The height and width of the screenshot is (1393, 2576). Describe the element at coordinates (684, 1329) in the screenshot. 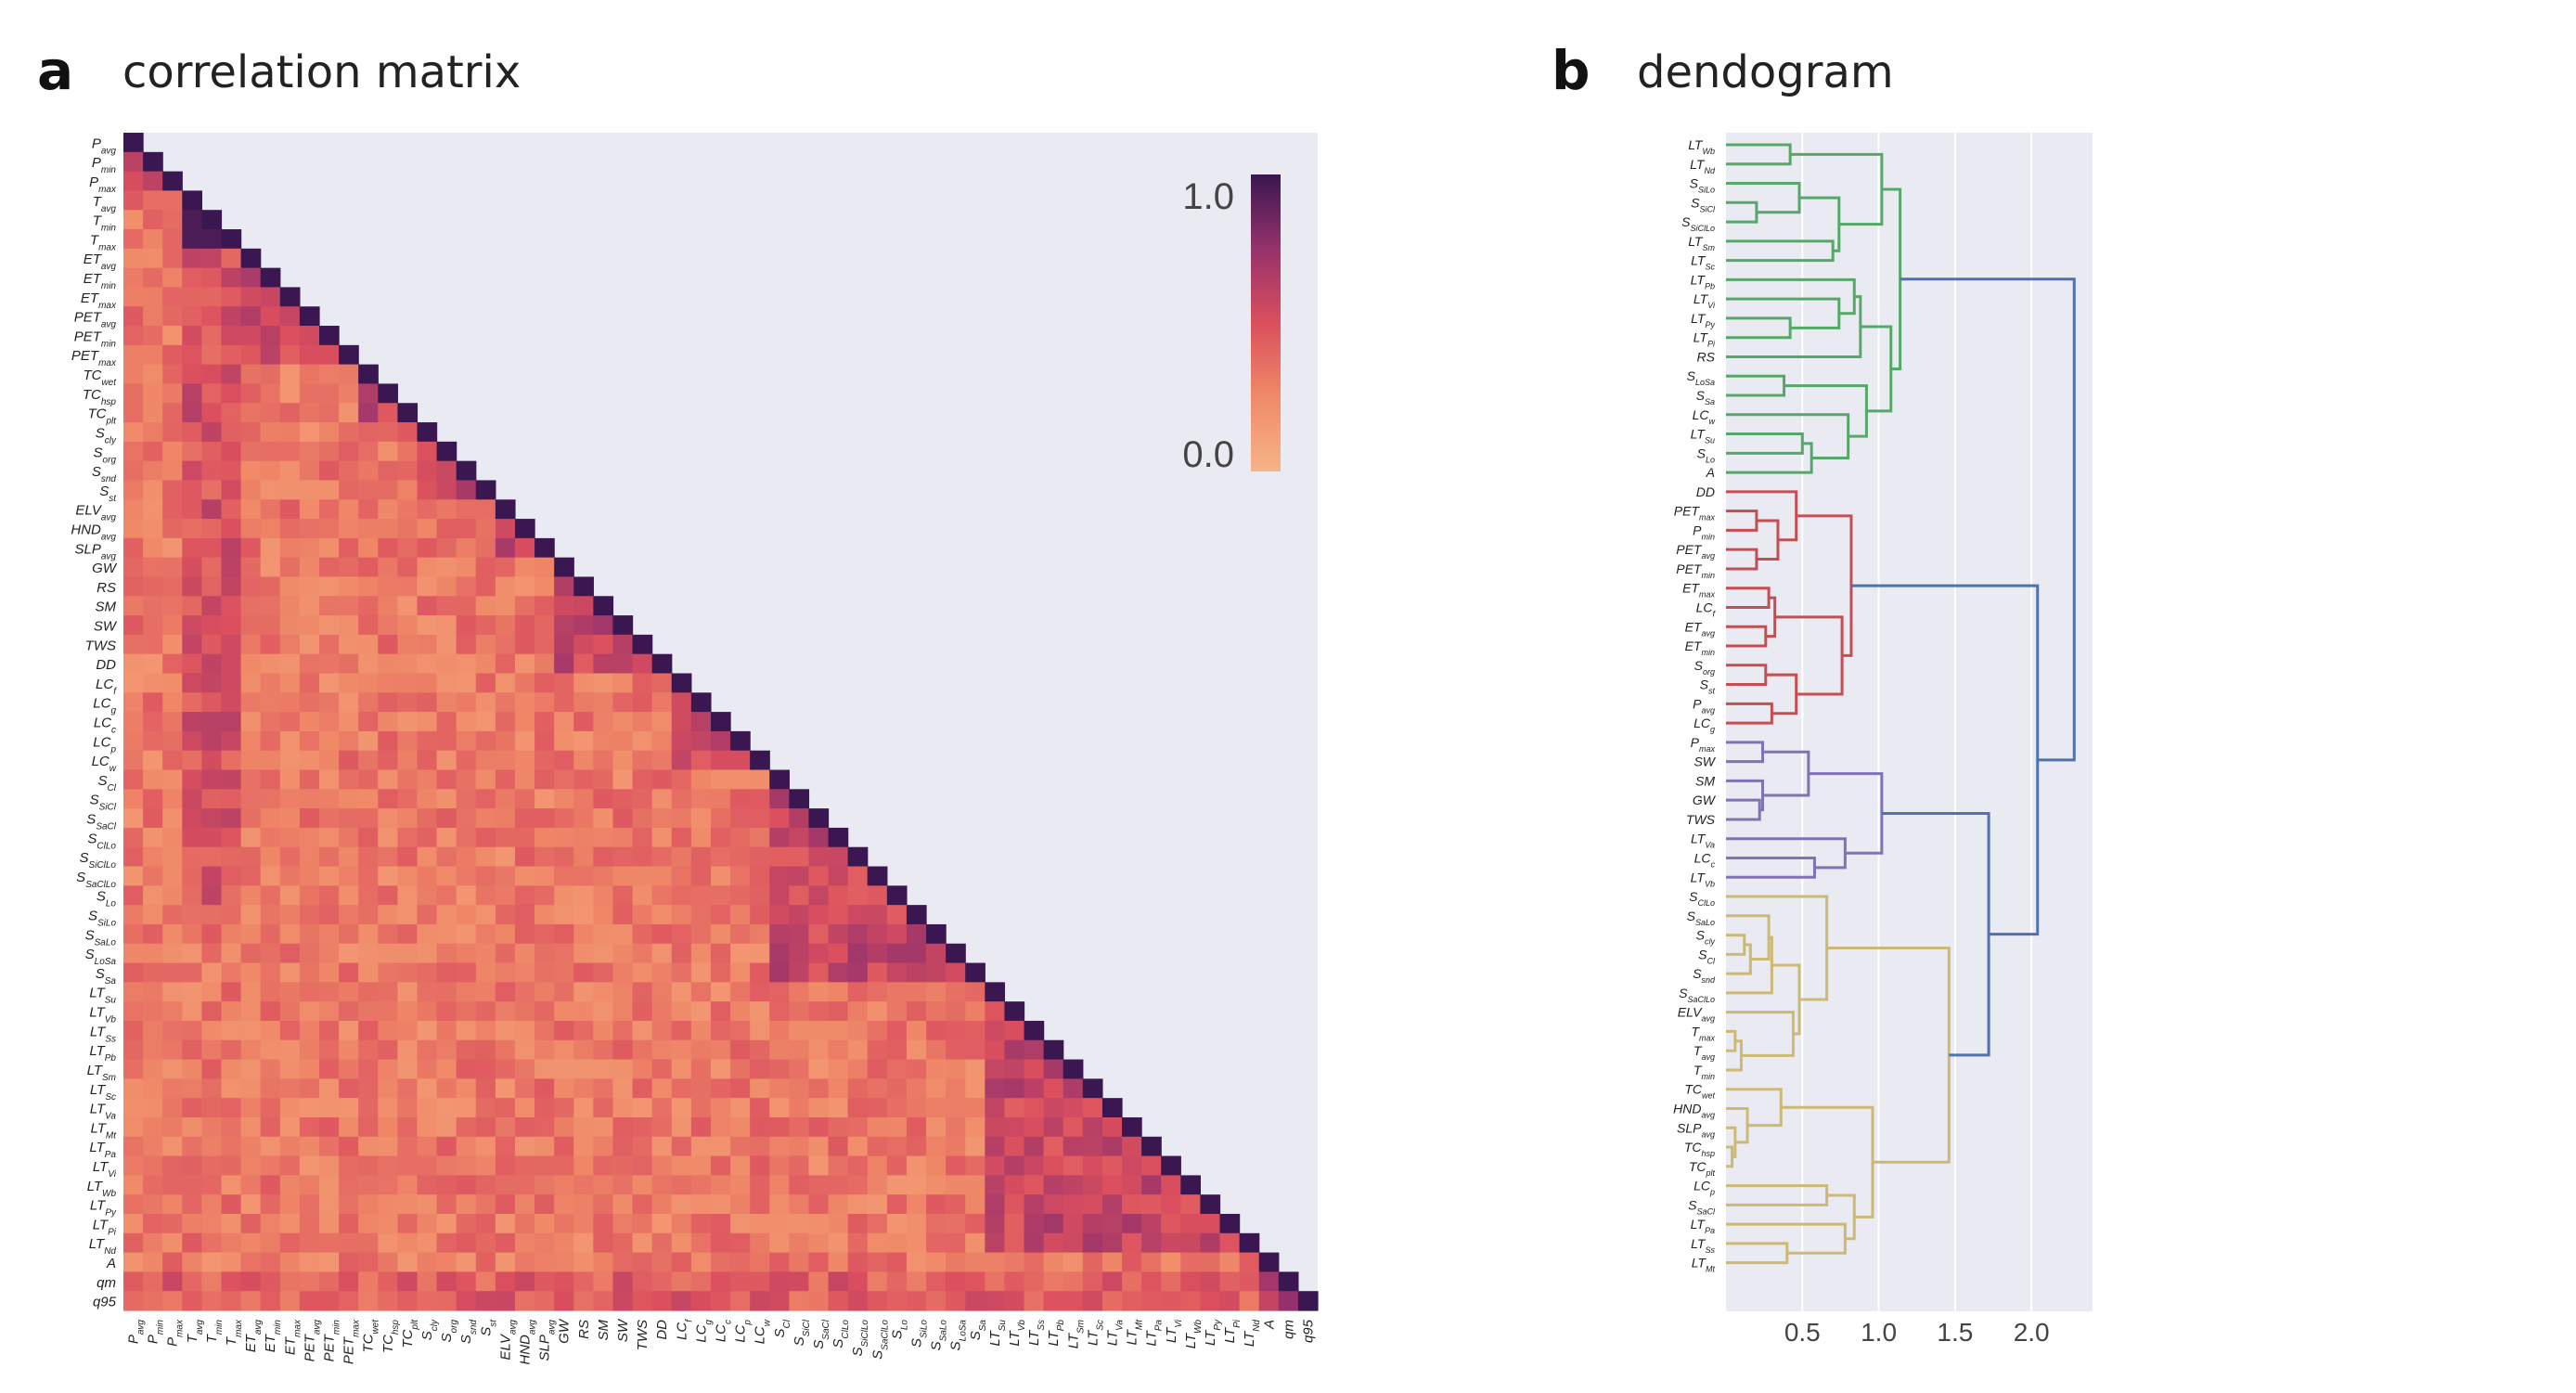

I see `heatmap-x-label: LCf` at that location.